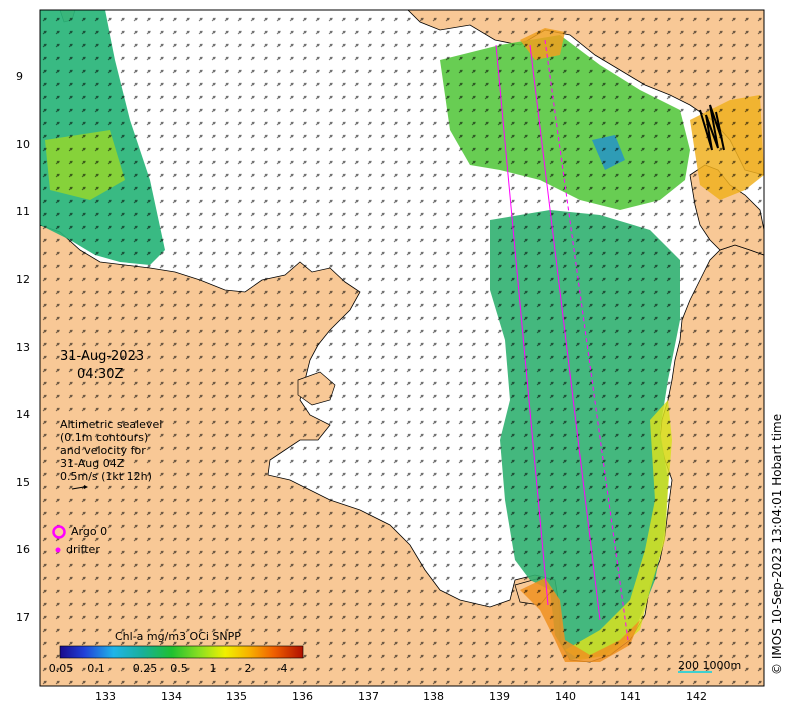 This screenshot has width=792, height=716. I want to click on info-line: Altimetric sealevel, so click(111, 424).